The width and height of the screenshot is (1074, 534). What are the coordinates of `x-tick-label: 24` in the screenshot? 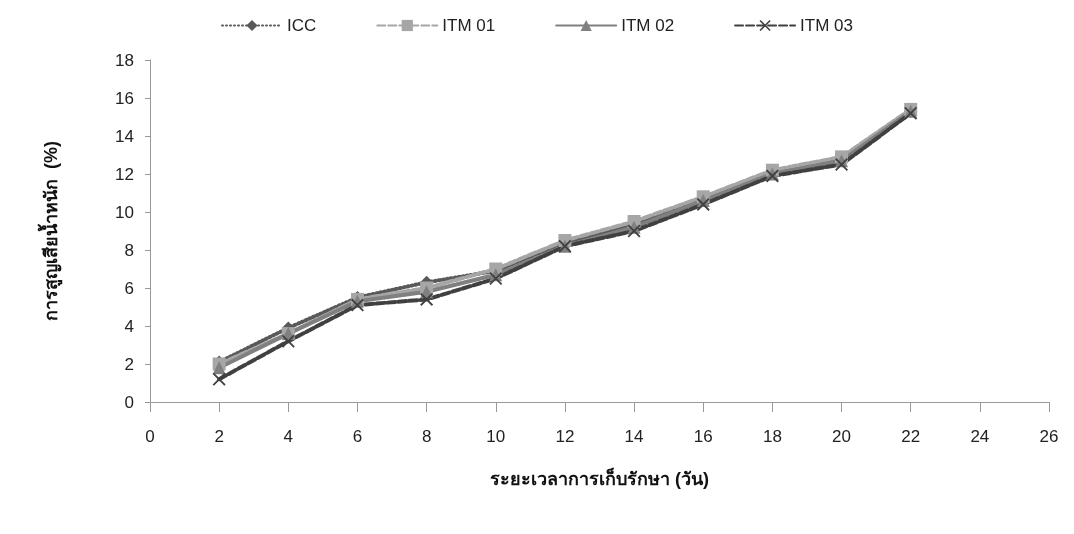 It's located at (980, 436).